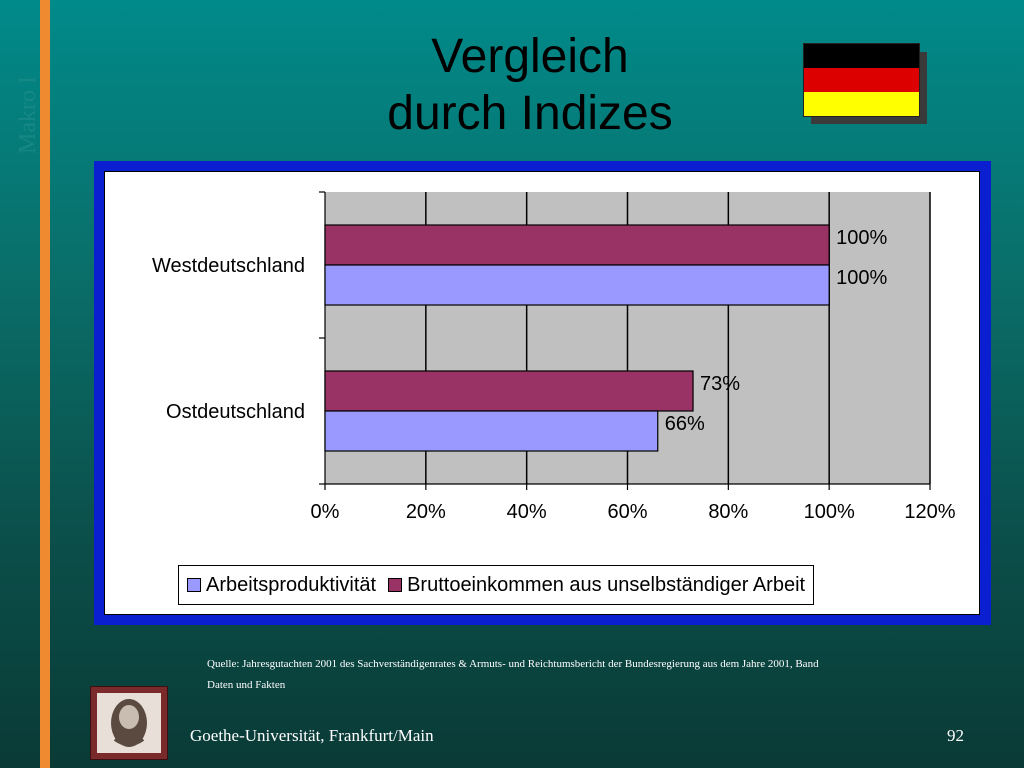 This screenshot has width=1024, height=768. I want to click on category-label: Westdeutschland, so click(228, 266).